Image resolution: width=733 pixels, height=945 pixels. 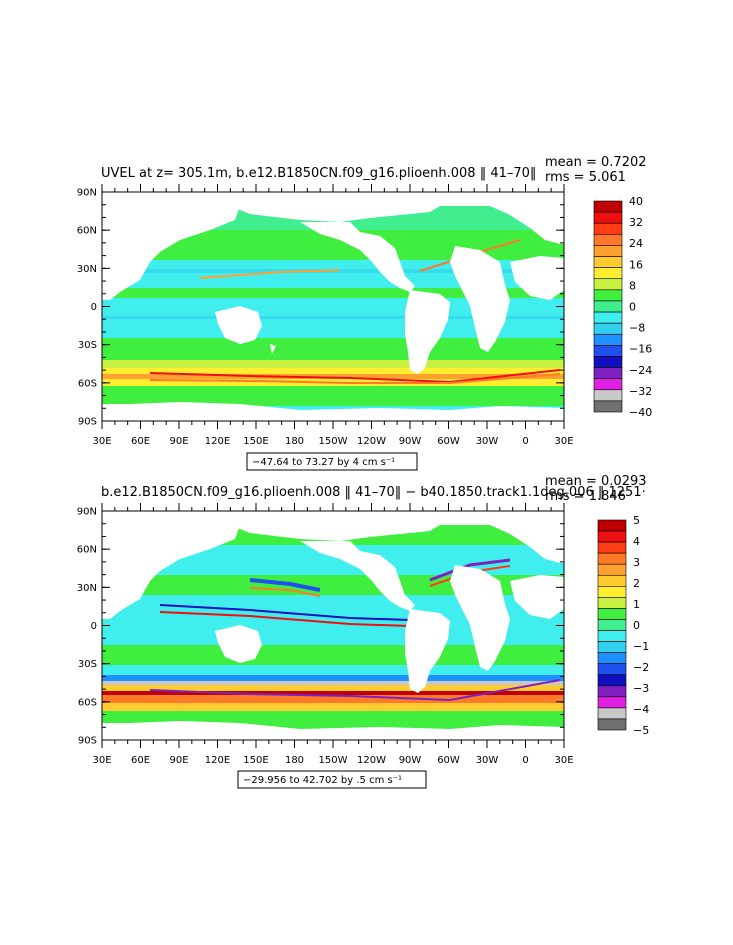 I want to click on colorbar-label: −5, so click(x=641, y=730).